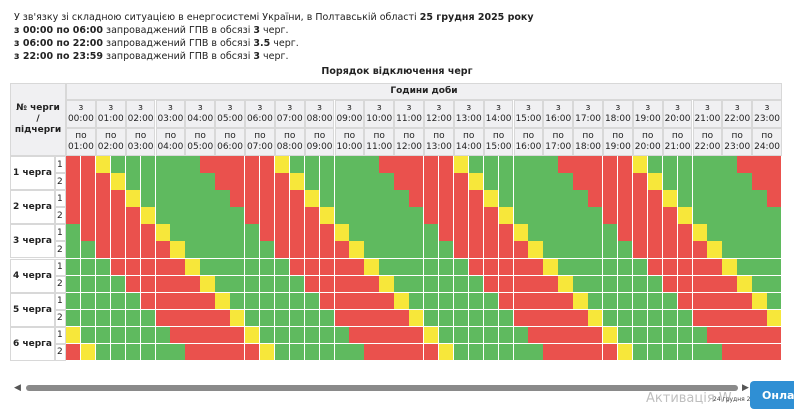 The width and height of the screenshot is (794, 413). I want to click on sub-label: 2, so click(60, 284).